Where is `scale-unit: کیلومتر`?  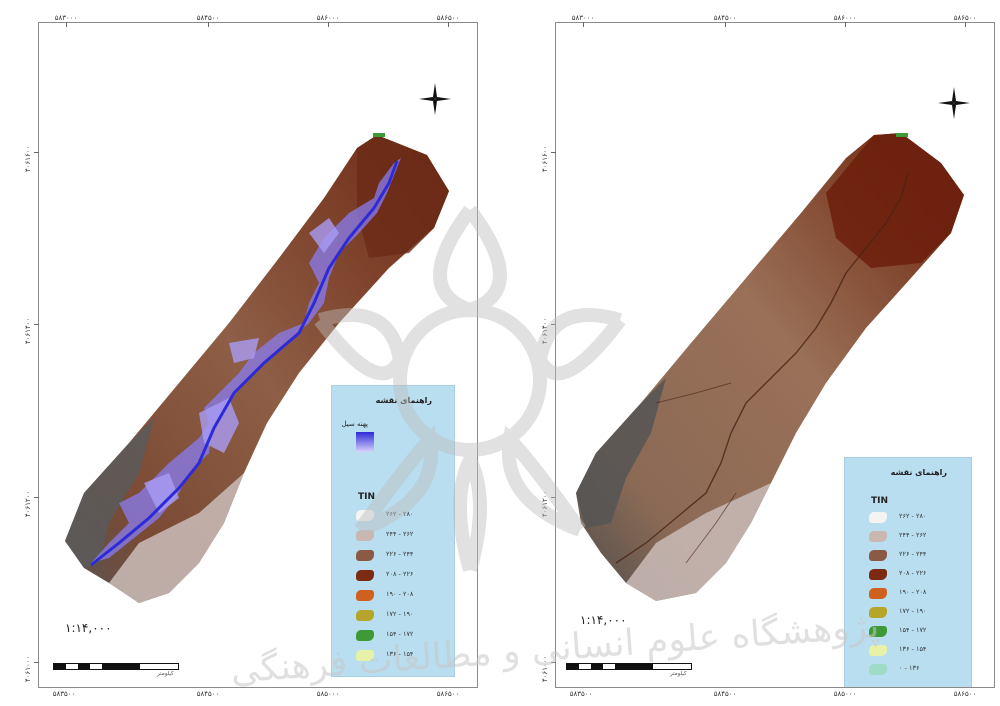 scale-unit: کیلومتر is located at coordinates (165, 674).